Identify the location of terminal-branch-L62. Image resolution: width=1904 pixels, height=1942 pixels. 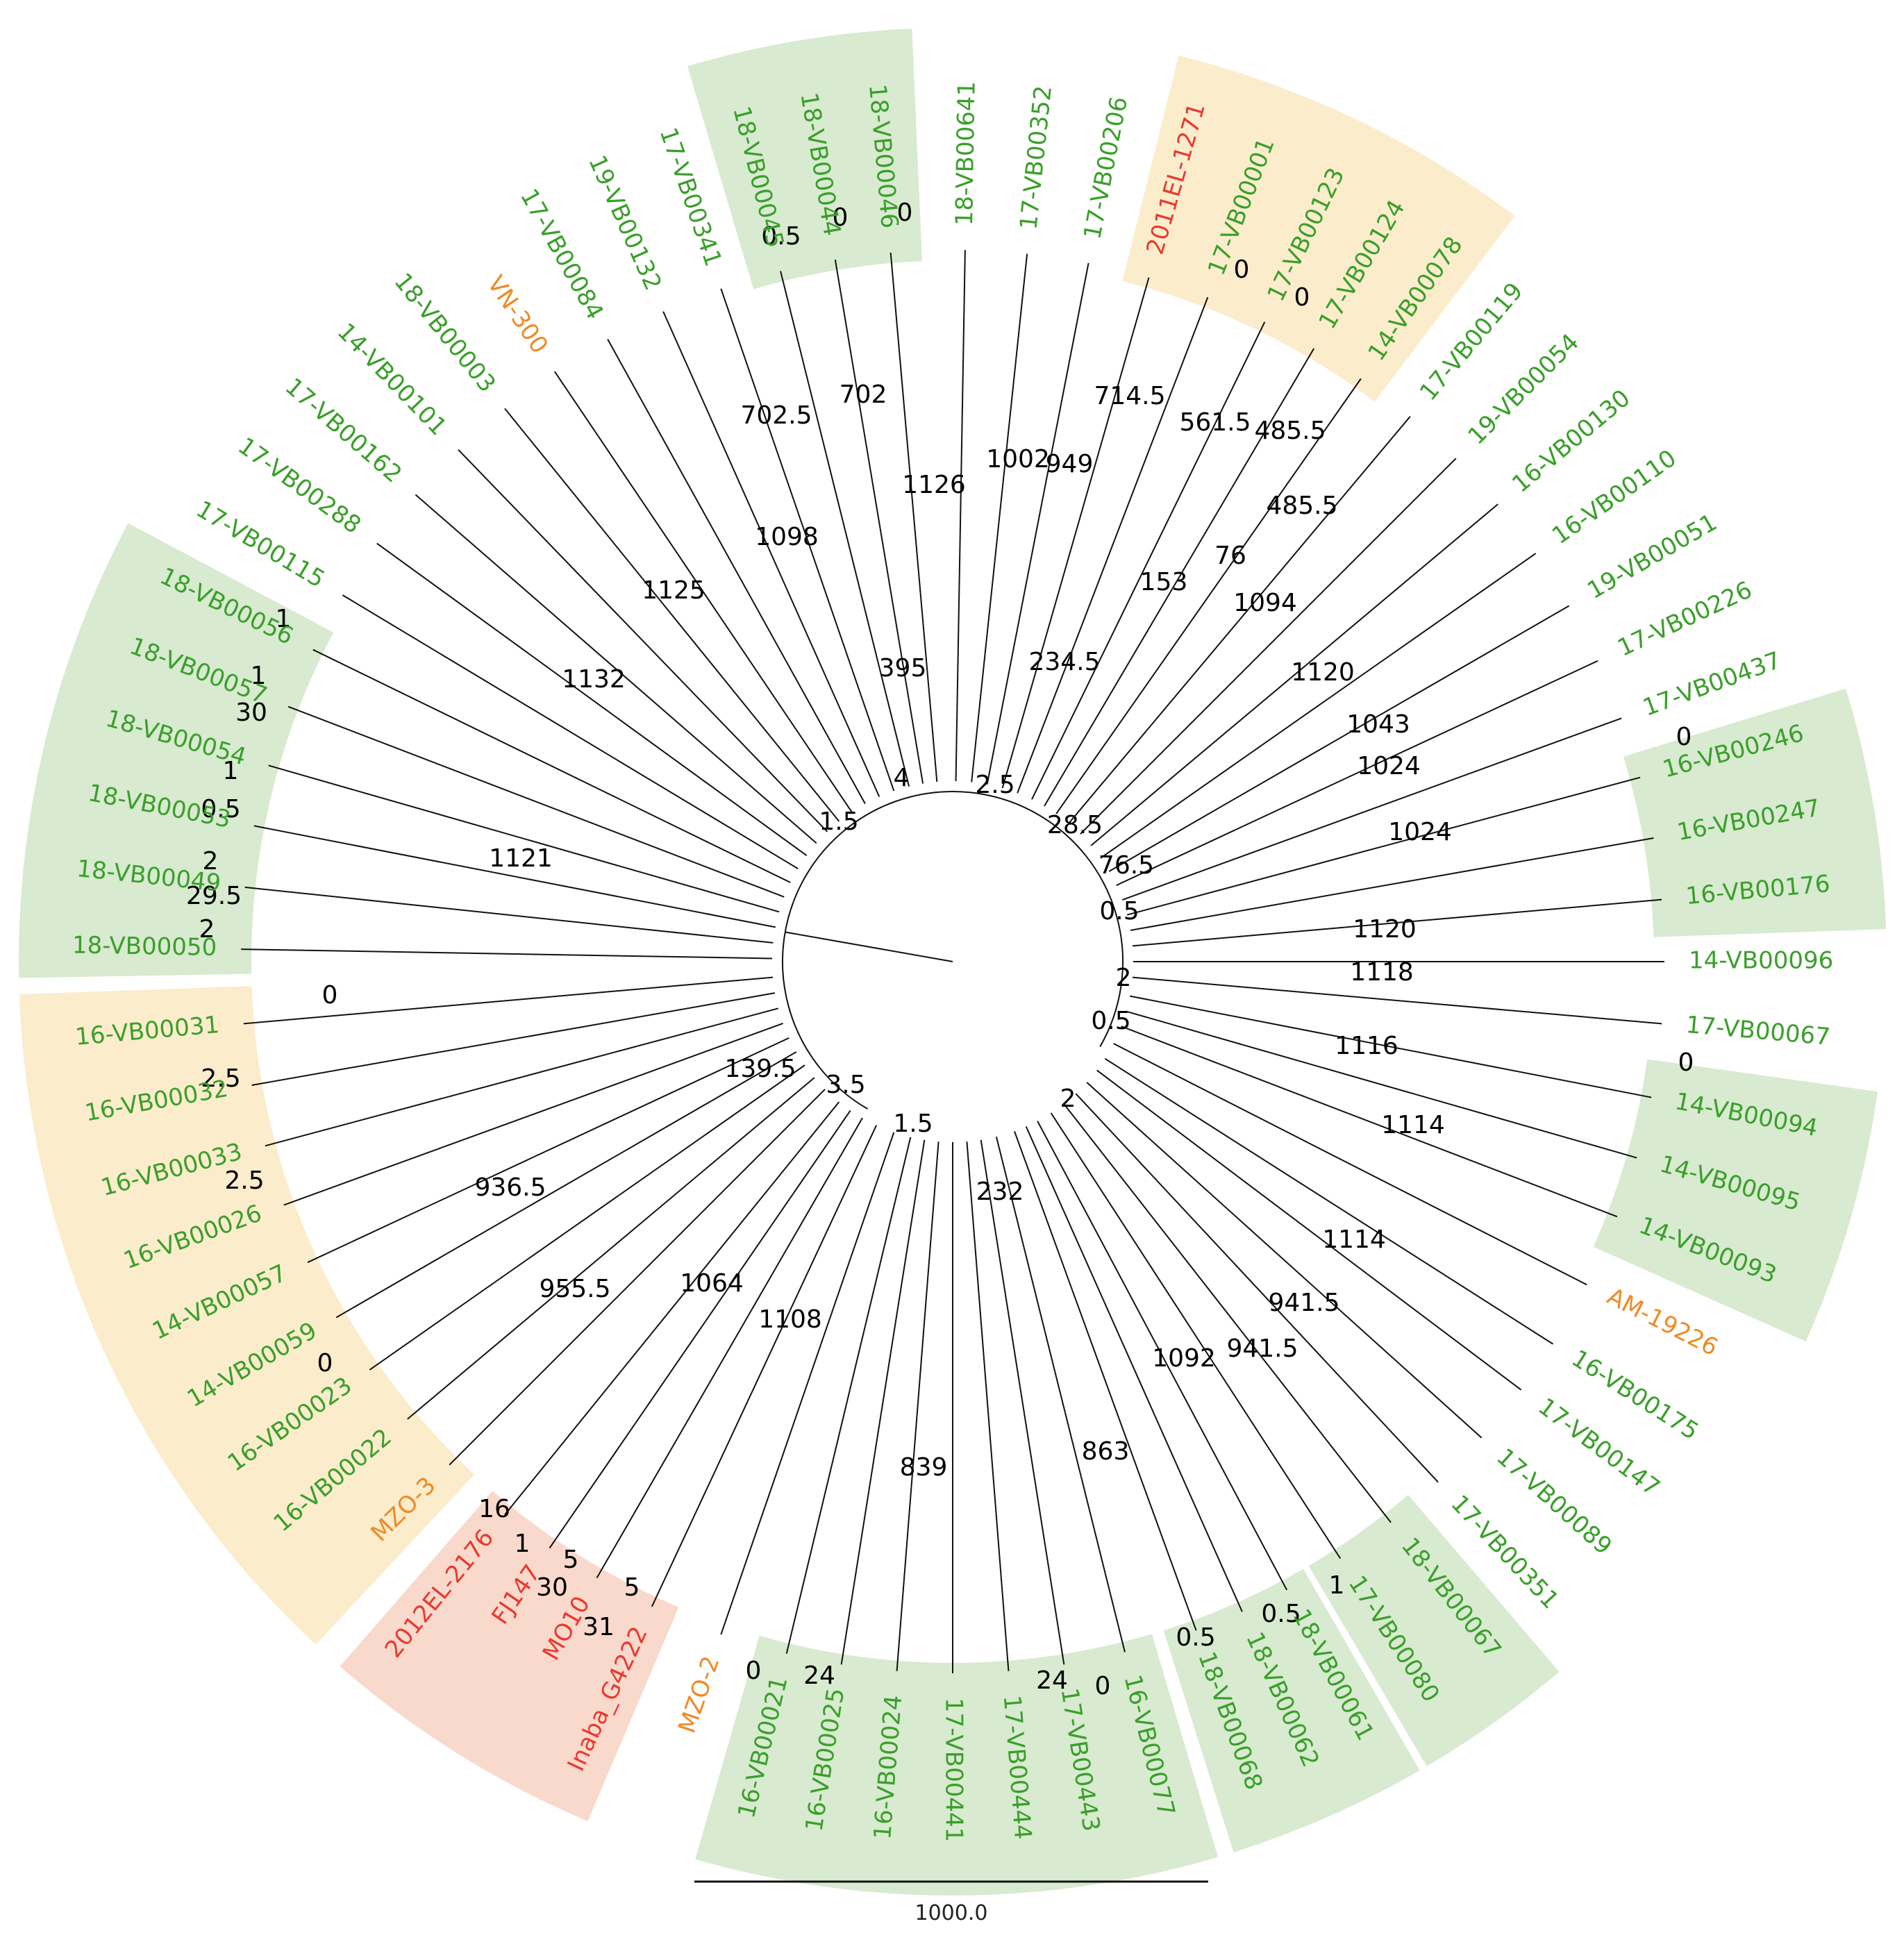
(1239, 620).